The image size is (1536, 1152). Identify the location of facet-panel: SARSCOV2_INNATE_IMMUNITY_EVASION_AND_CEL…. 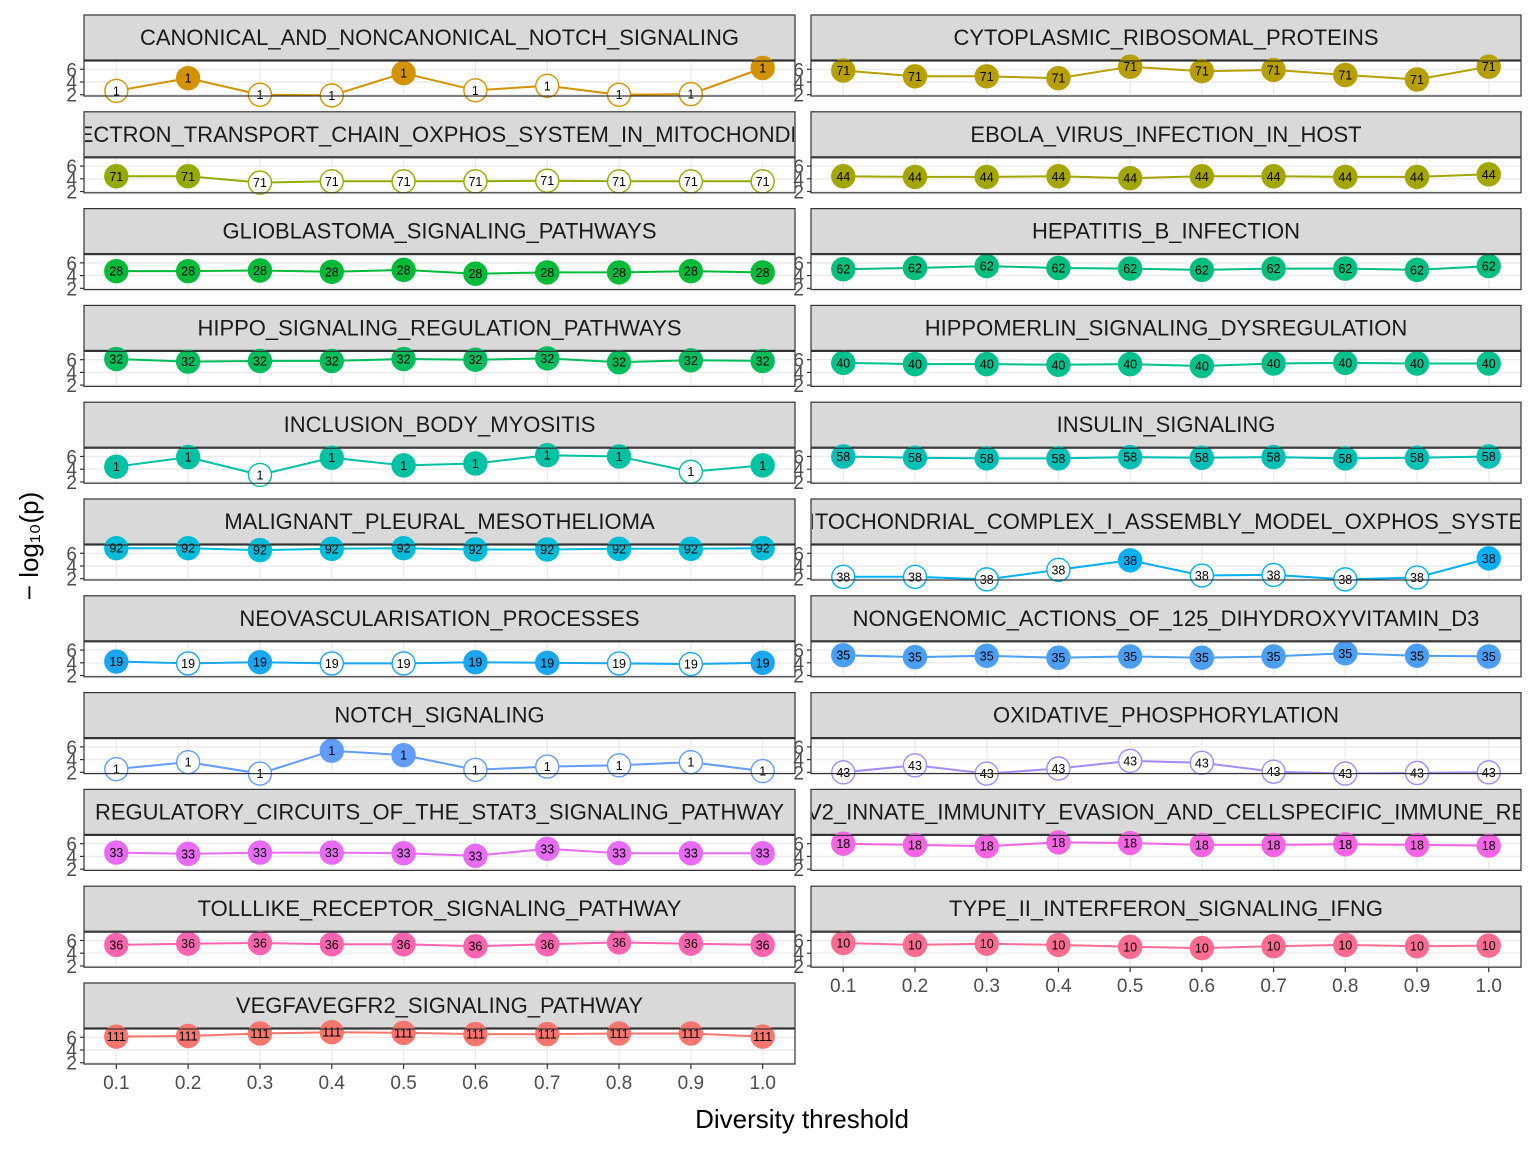
(1157, 834).